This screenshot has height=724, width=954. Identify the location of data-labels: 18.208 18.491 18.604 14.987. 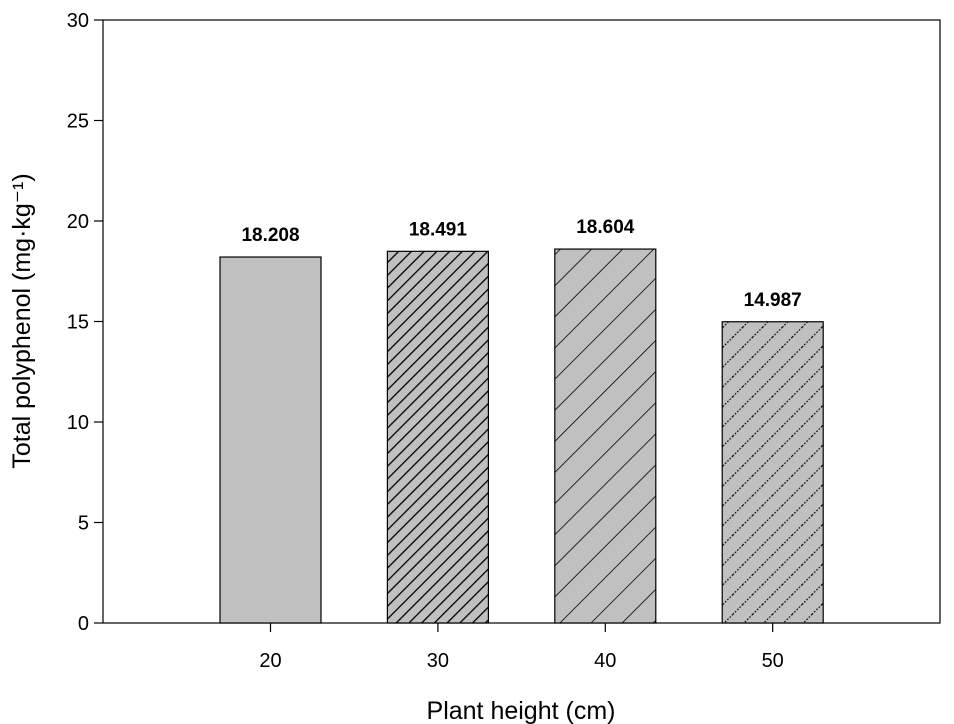
(521, 264).